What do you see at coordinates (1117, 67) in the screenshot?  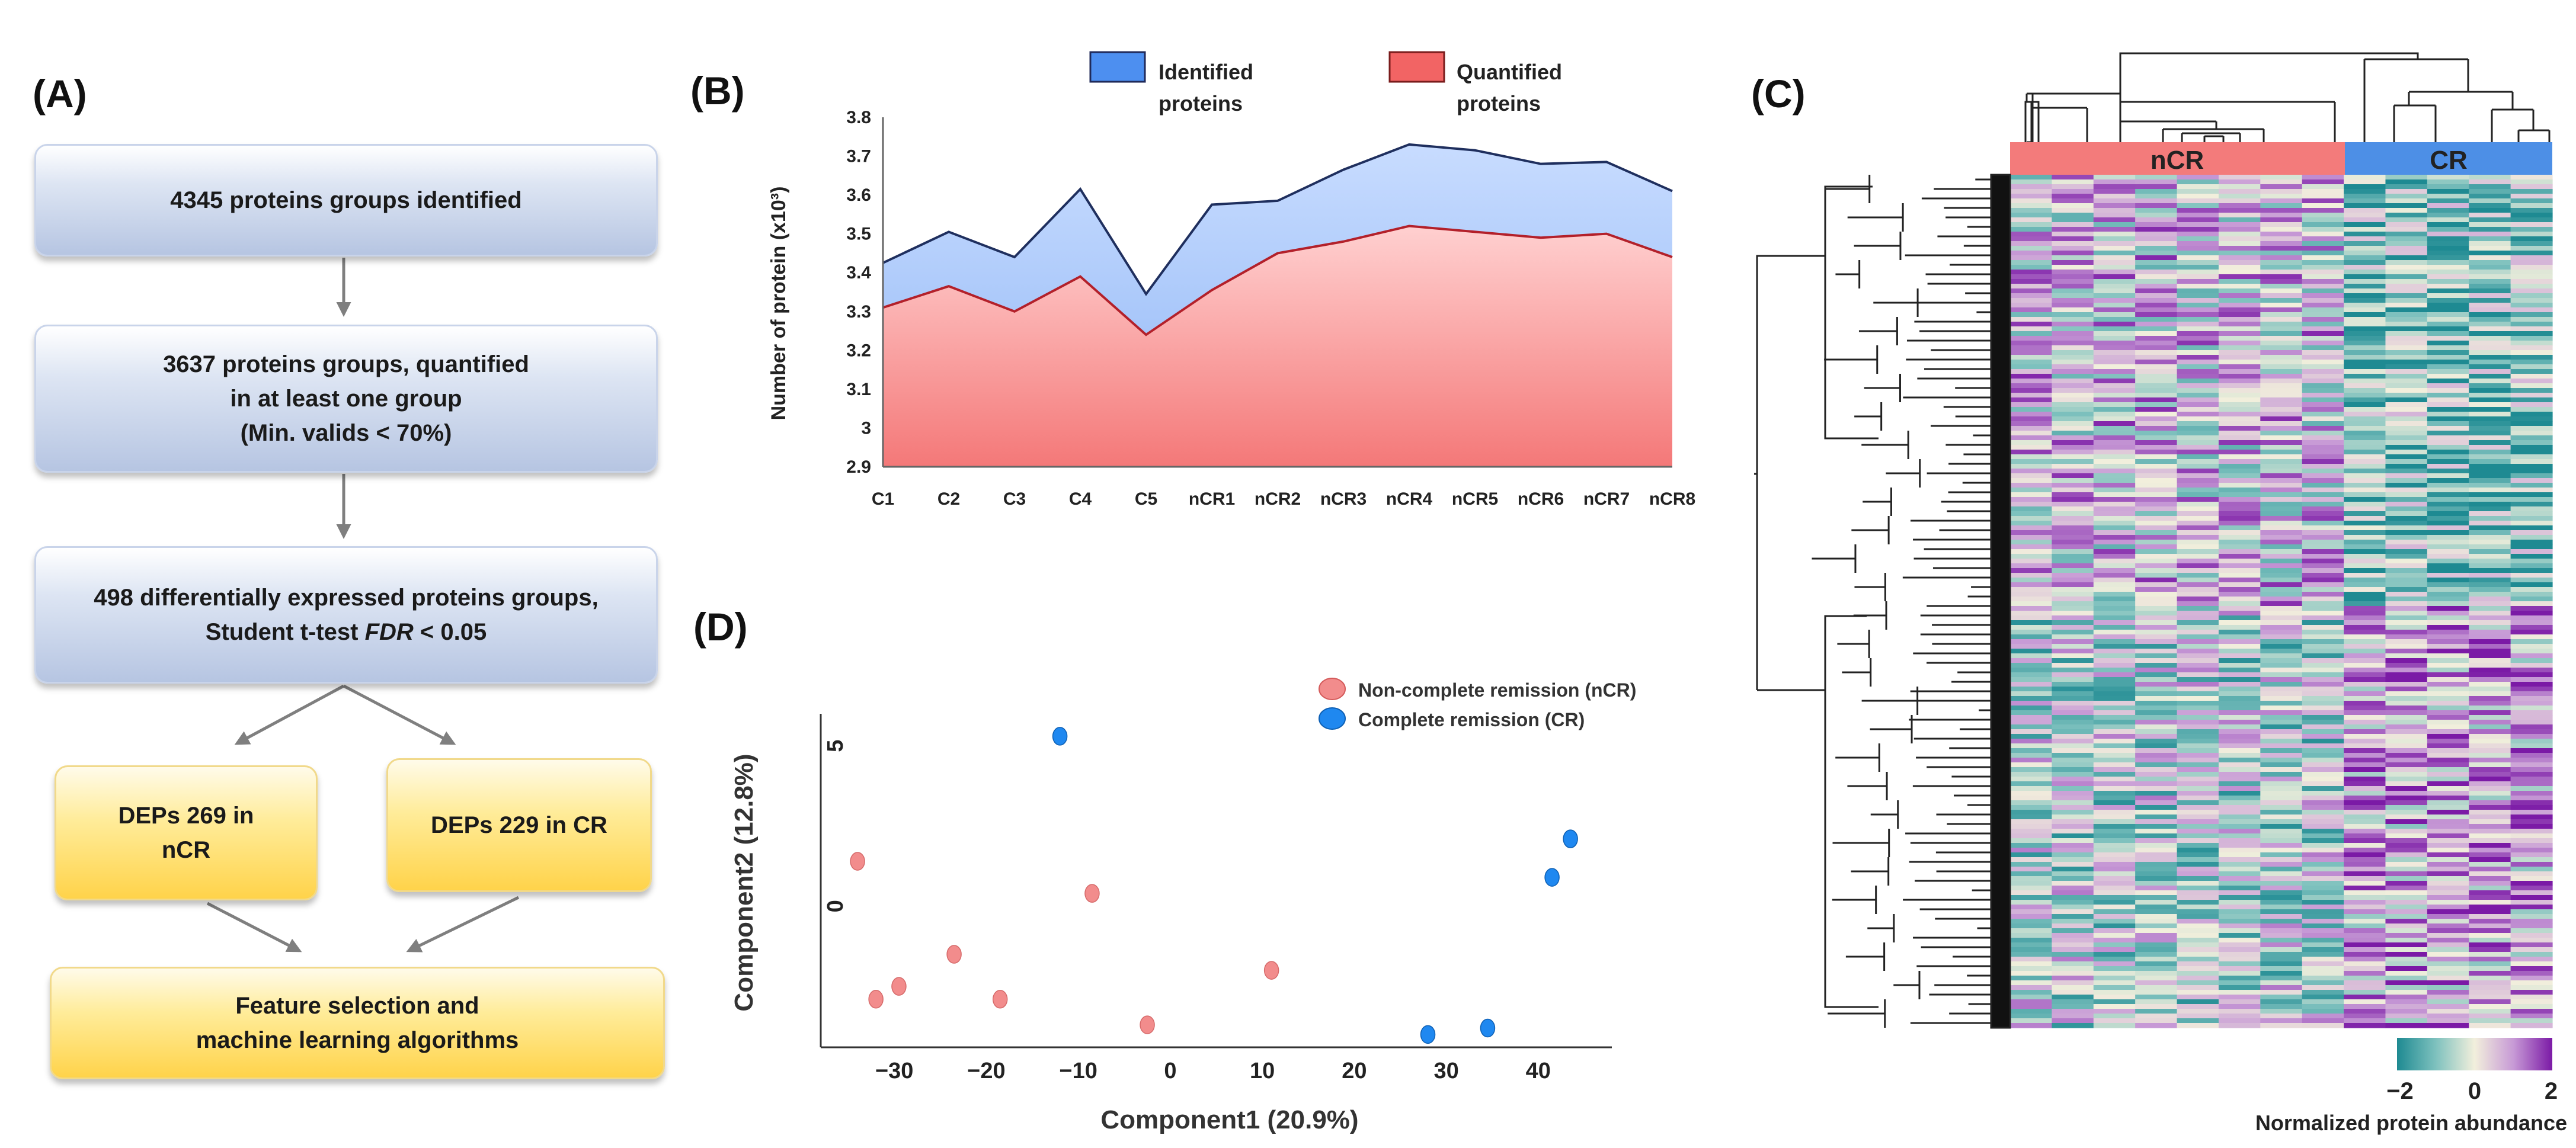 I see `legend-swatch-identified` at bounding box center [1117, 67].